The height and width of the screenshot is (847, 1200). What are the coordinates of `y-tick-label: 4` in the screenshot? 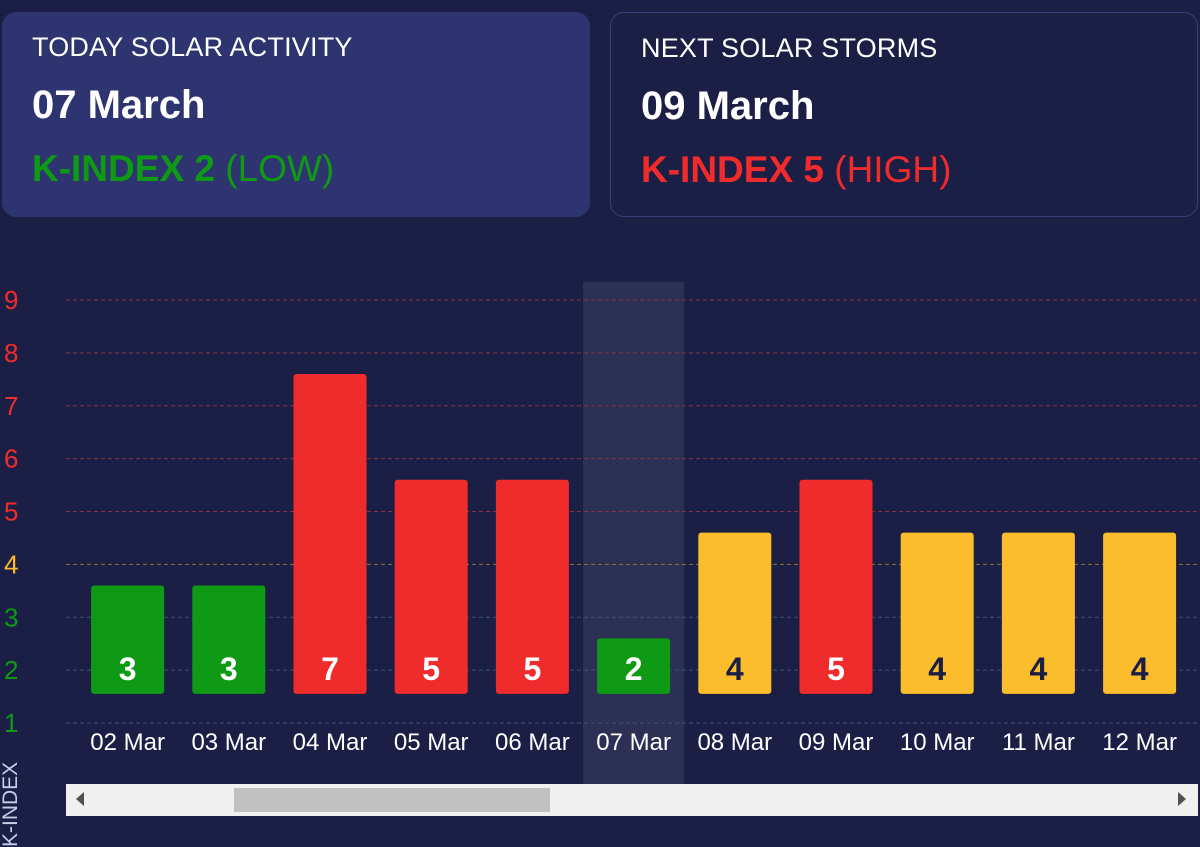 It's located at (11, 564).